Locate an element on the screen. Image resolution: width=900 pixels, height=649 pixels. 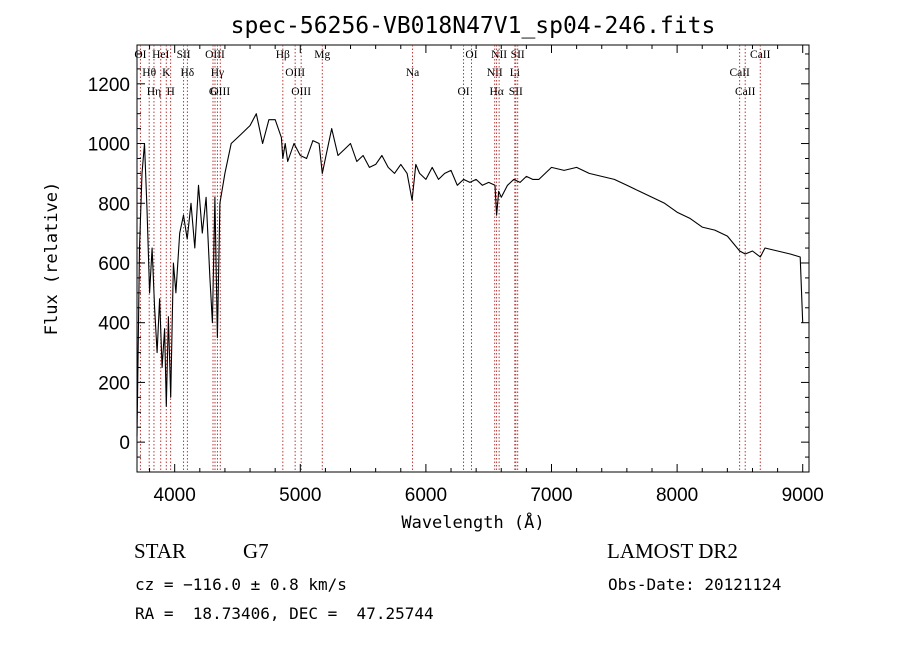
x-tick-label-7000: 7000 is located at coordinates (551, 495).